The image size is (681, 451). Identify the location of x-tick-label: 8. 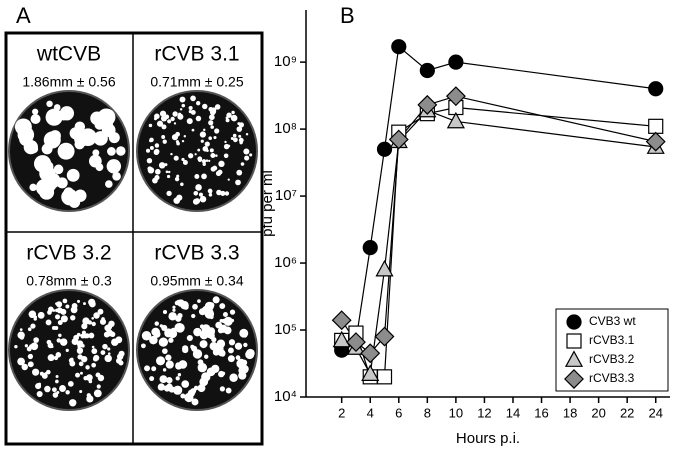
(427, 412).